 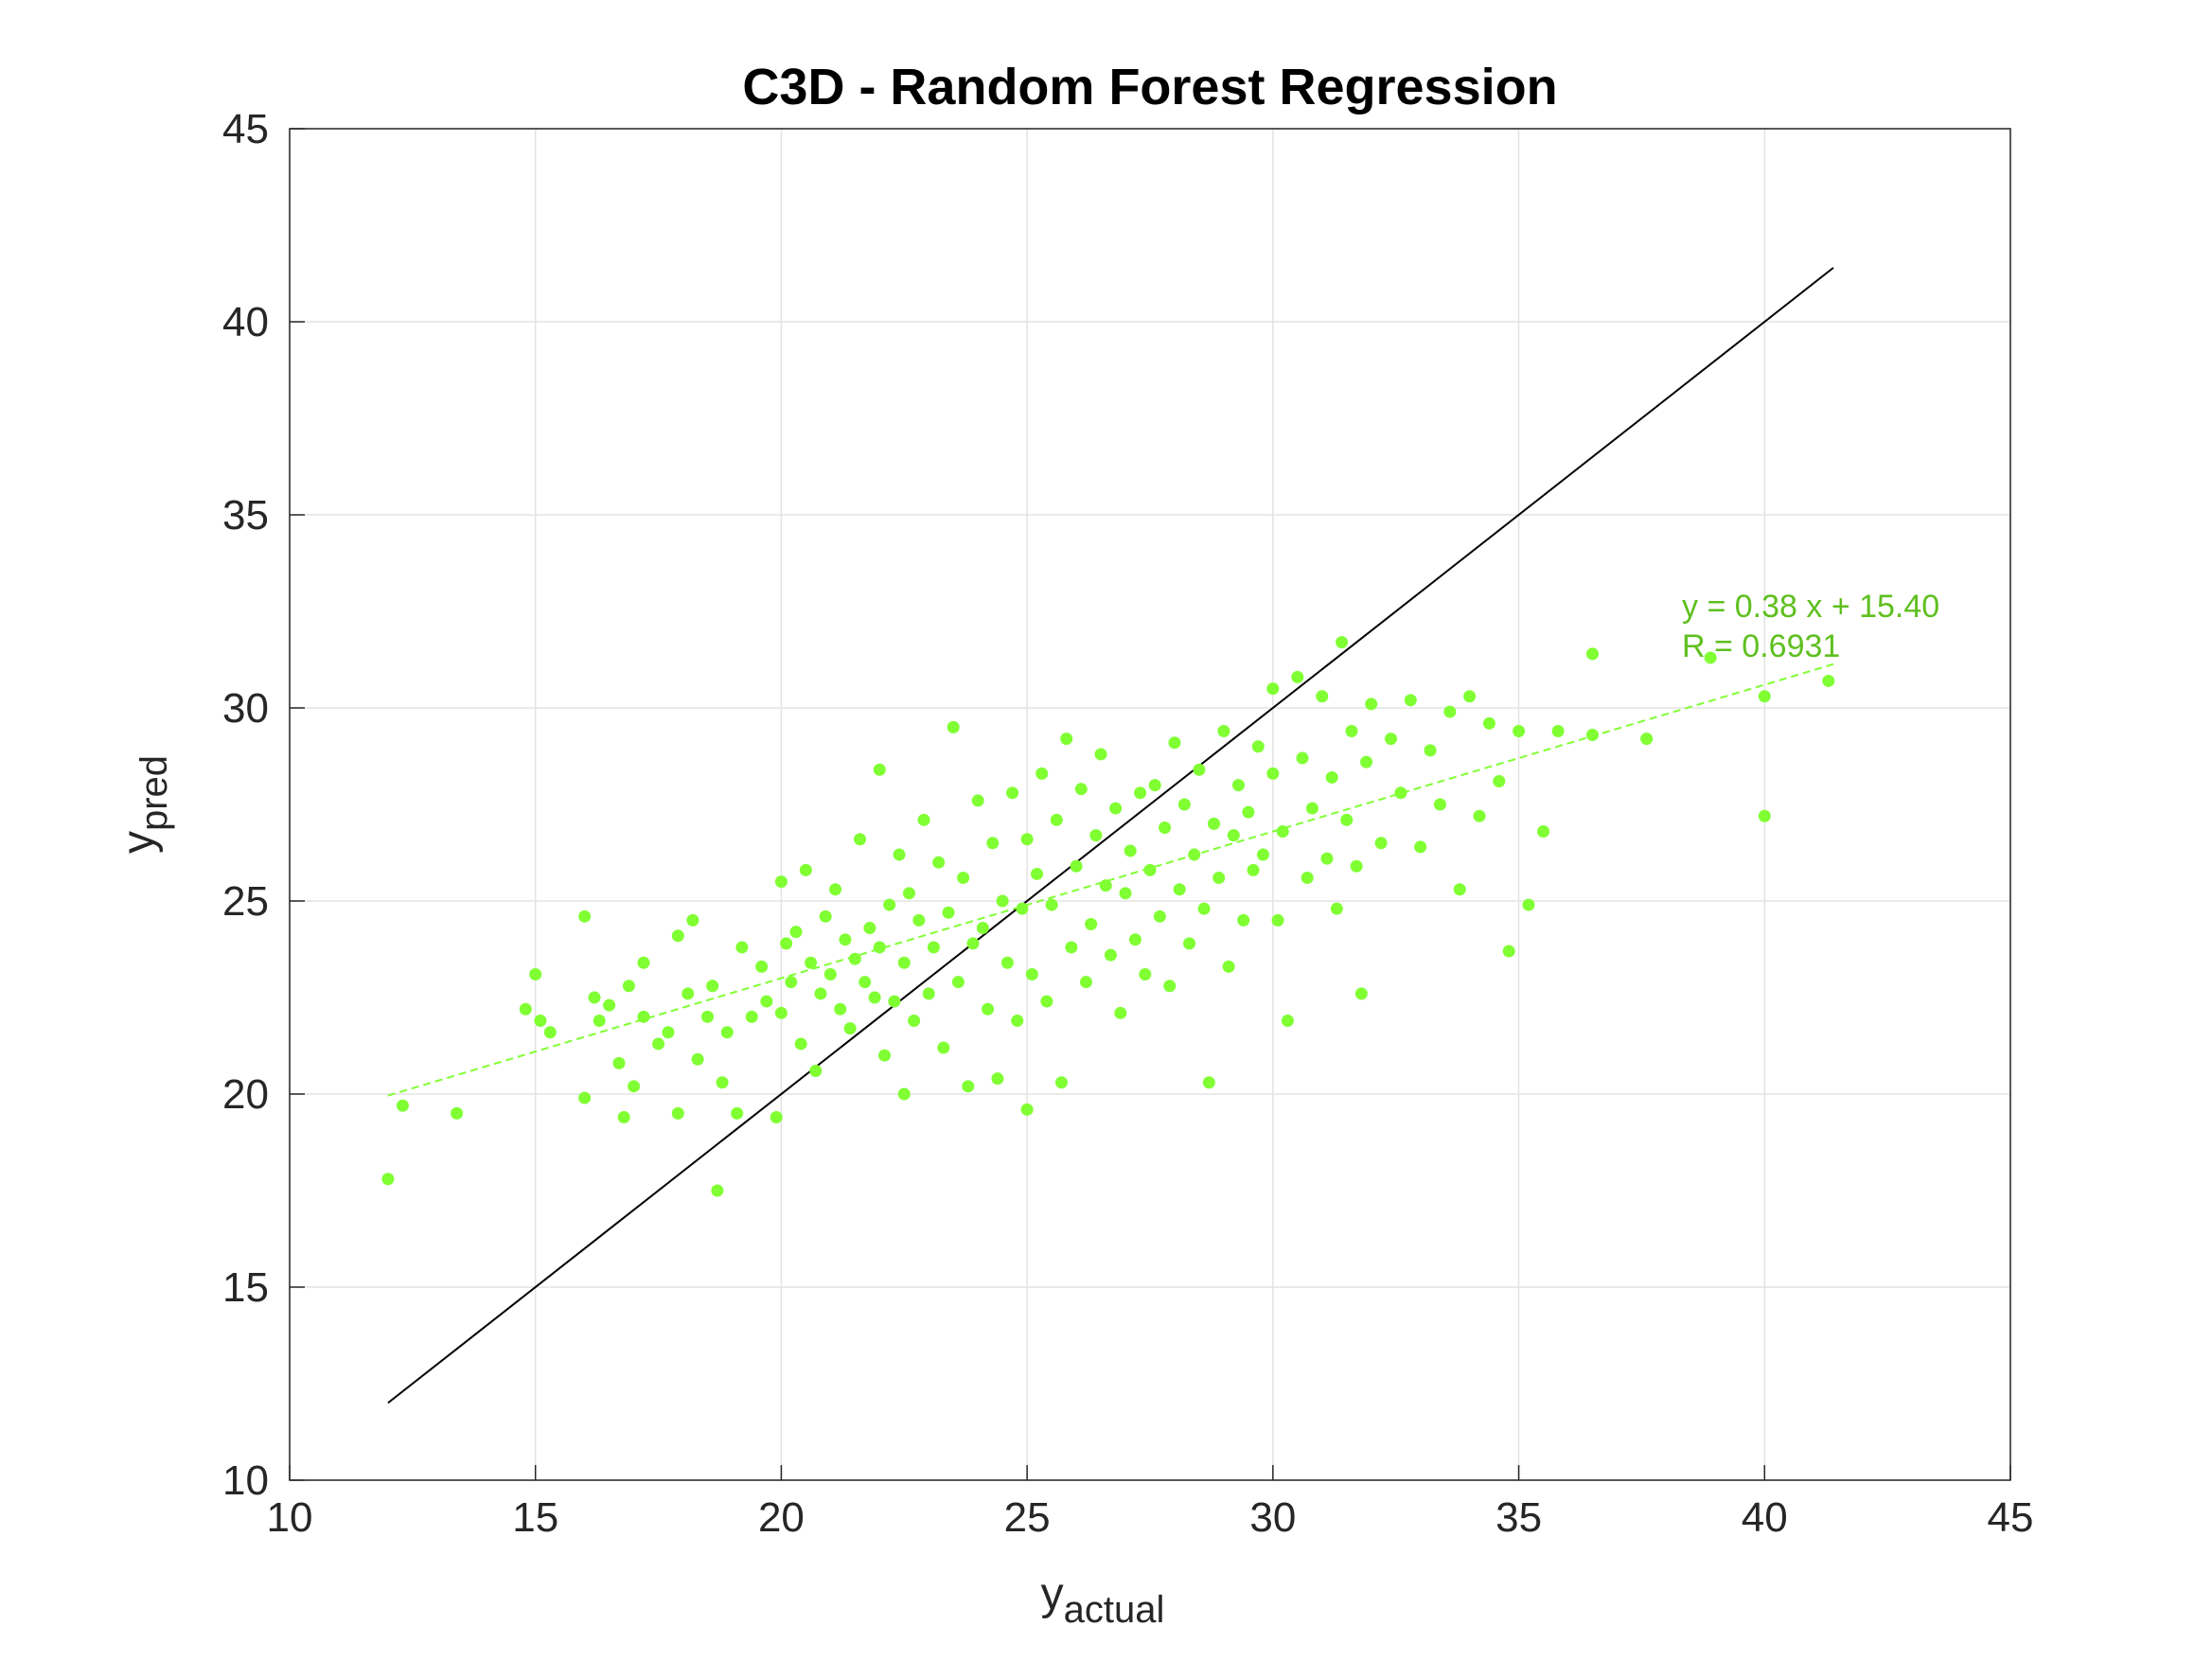 What do you see at coordinates (245, 515) in the screenshot?
I see `y-tick-label: 35` at bounding box center [245, 515].